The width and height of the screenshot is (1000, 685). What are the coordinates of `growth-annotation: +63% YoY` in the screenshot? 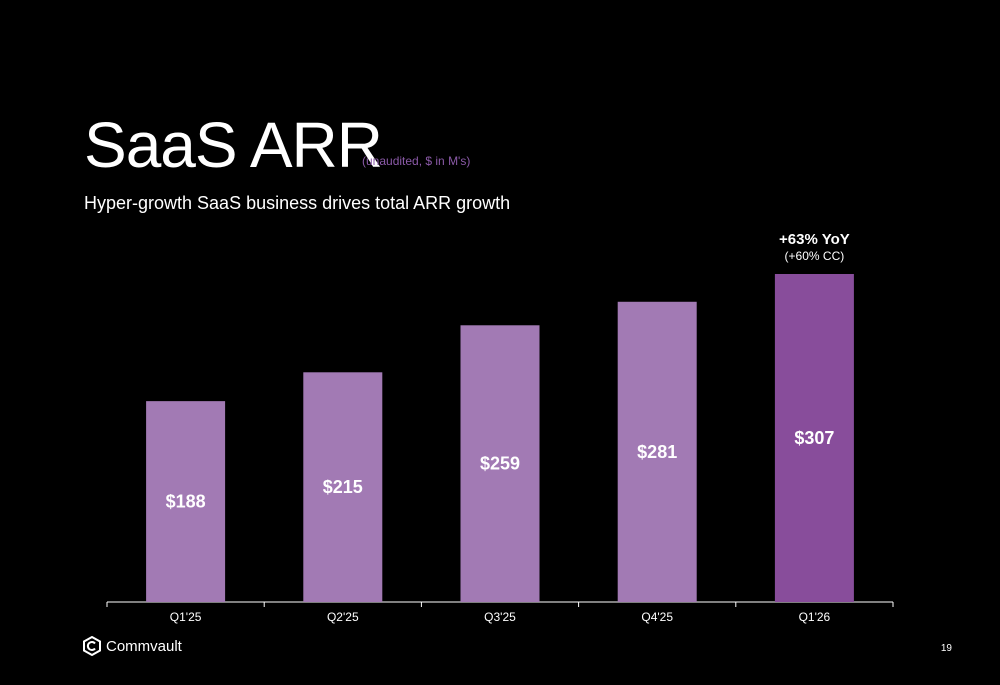 It's located at (814, 239).